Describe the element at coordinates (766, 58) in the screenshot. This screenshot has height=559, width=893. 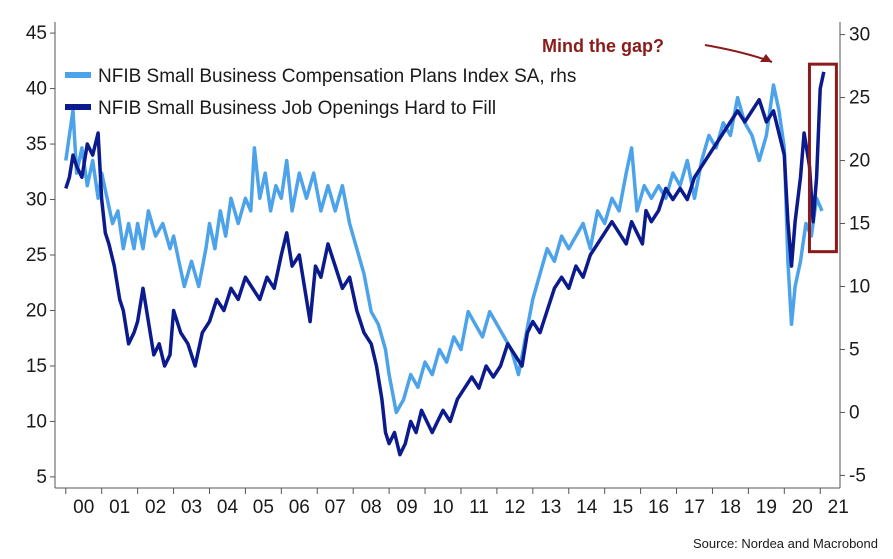
I see `annotation-arrowhead` at that location.